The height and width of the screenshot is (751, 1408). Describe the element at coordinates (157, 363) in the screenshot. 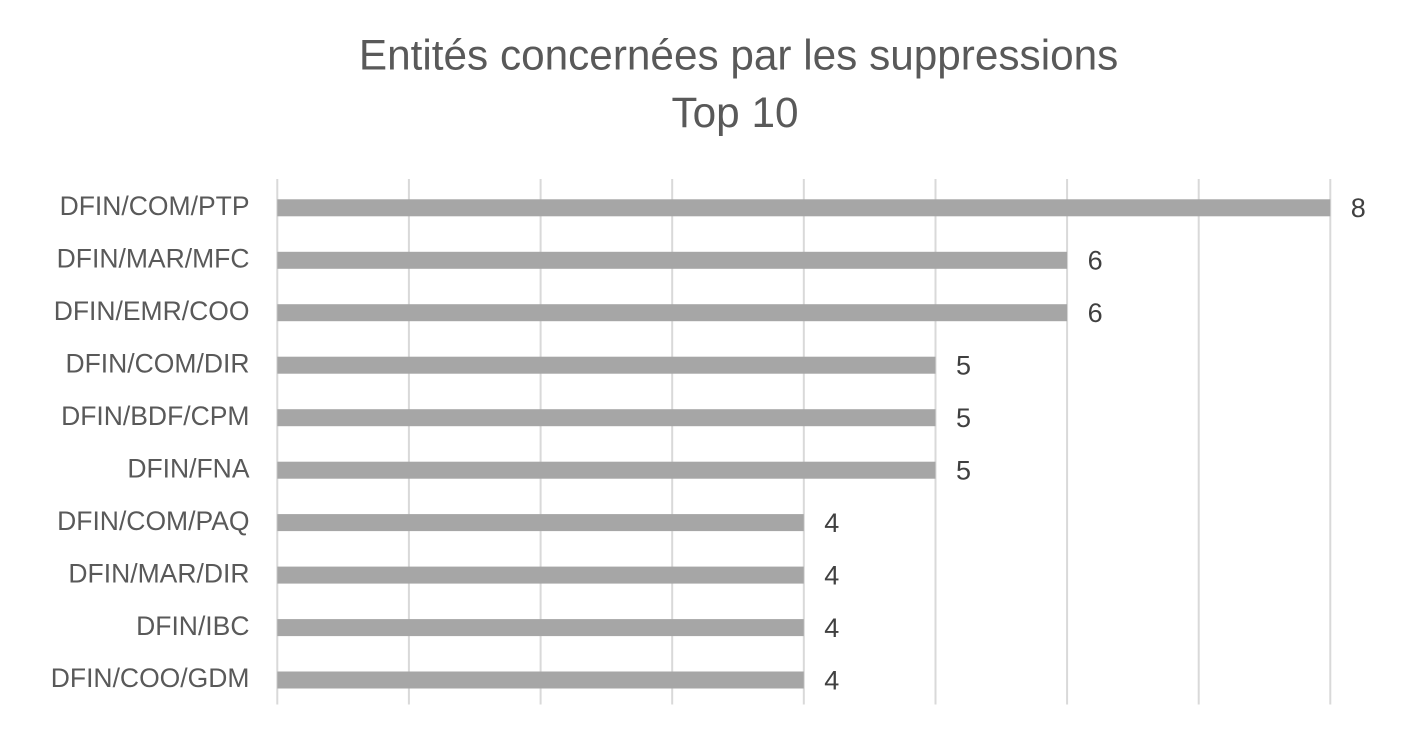

I see `svg-text: DFIN/COM/DIR` at that location.